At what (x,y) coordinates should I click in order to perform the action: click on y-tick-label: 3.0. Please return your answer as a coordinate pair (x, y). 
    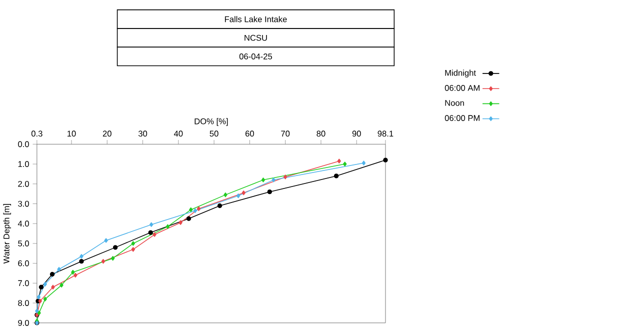
    Looking at the image, I should click on (23, 203).